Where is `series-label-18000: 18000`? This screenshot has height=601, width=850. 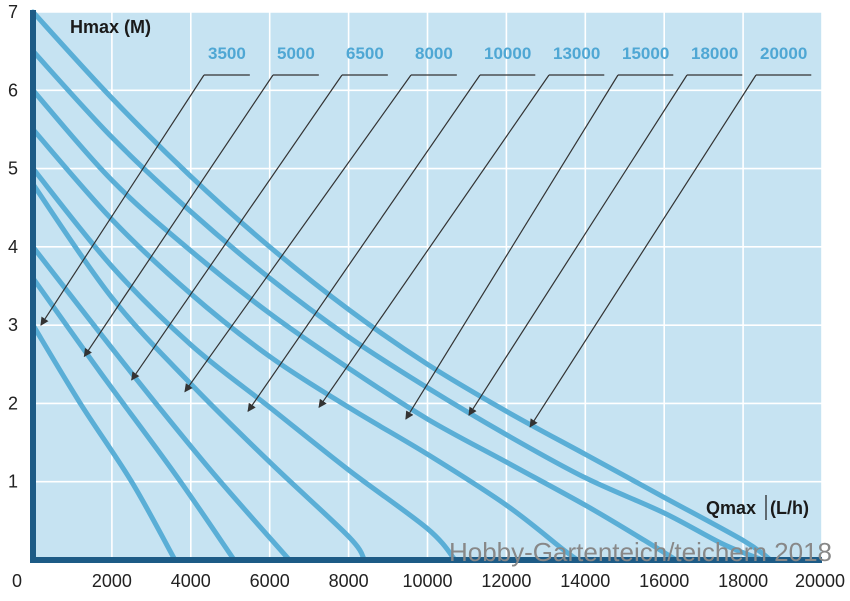 series-label-18000: 18000 is located at coordinates (714, 53).